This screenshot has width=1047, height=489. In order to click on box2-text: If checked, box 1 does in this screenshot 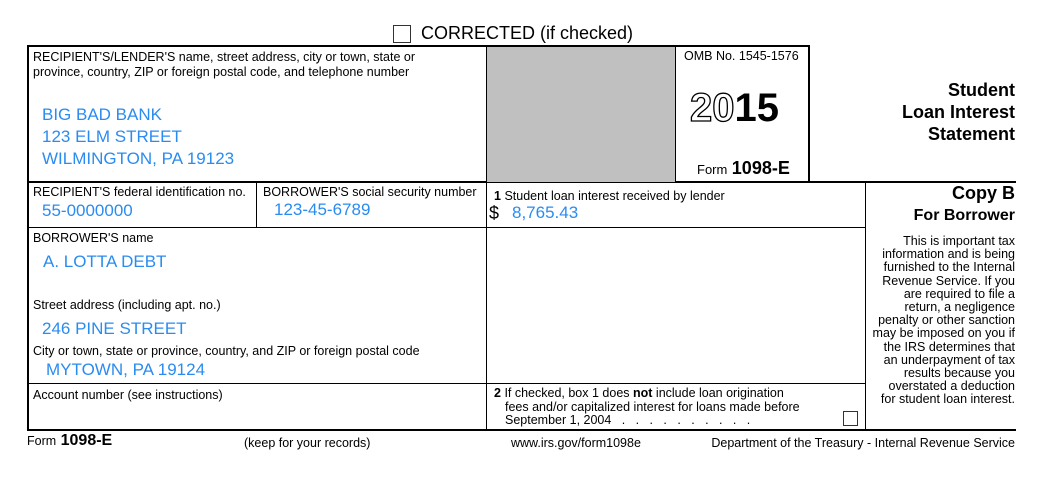, I will do `click(568, 393)`.